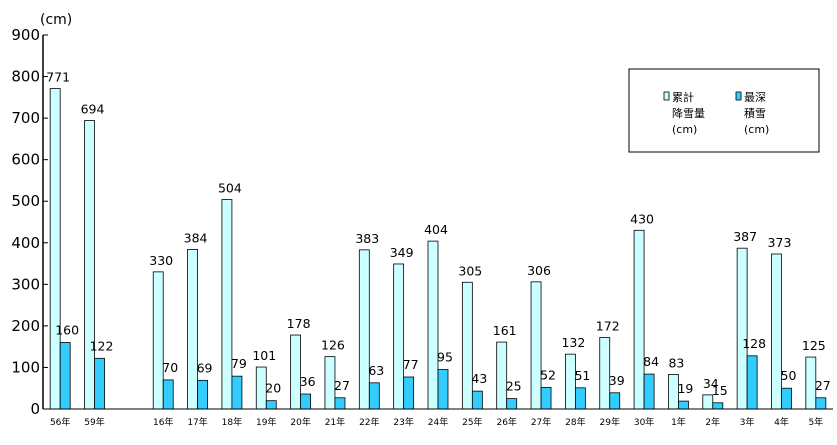 The height and width of the screenshot is (445, 837). Describe the element at coordinates (755, 113) in the screenshot. I see `legend-label: 積雪` at that location.